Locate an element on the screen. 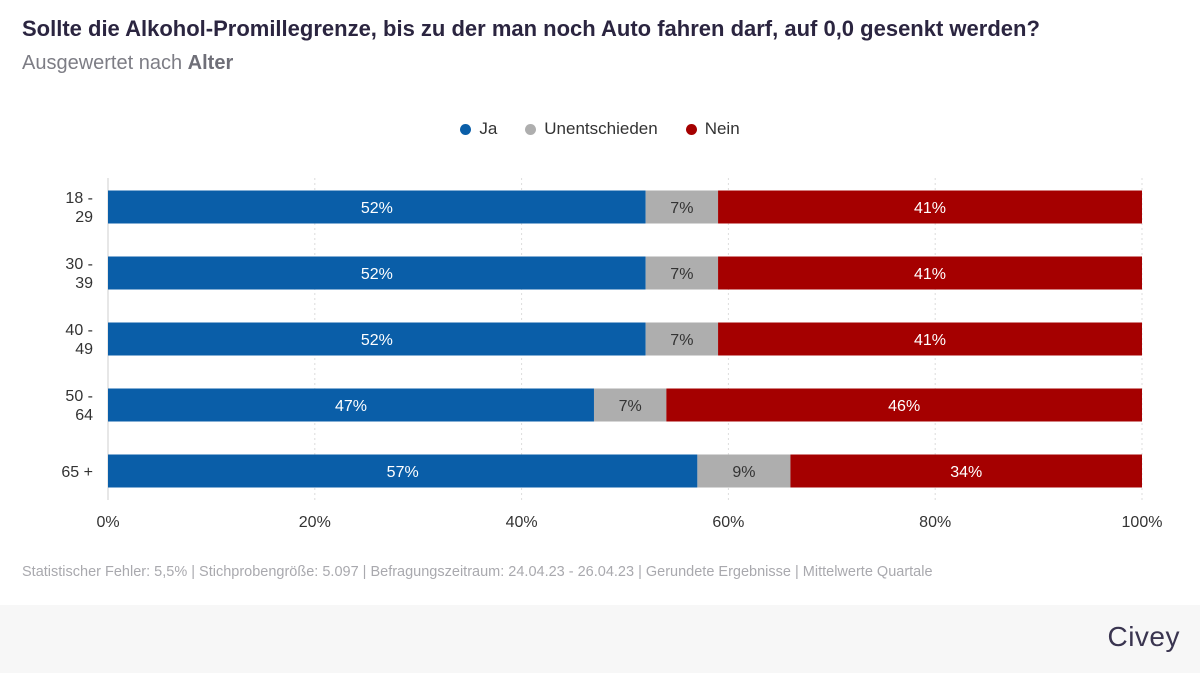 The width and height of the screenshot is (1200, 673). data-label: 9% is located at coordinates (743, 472).